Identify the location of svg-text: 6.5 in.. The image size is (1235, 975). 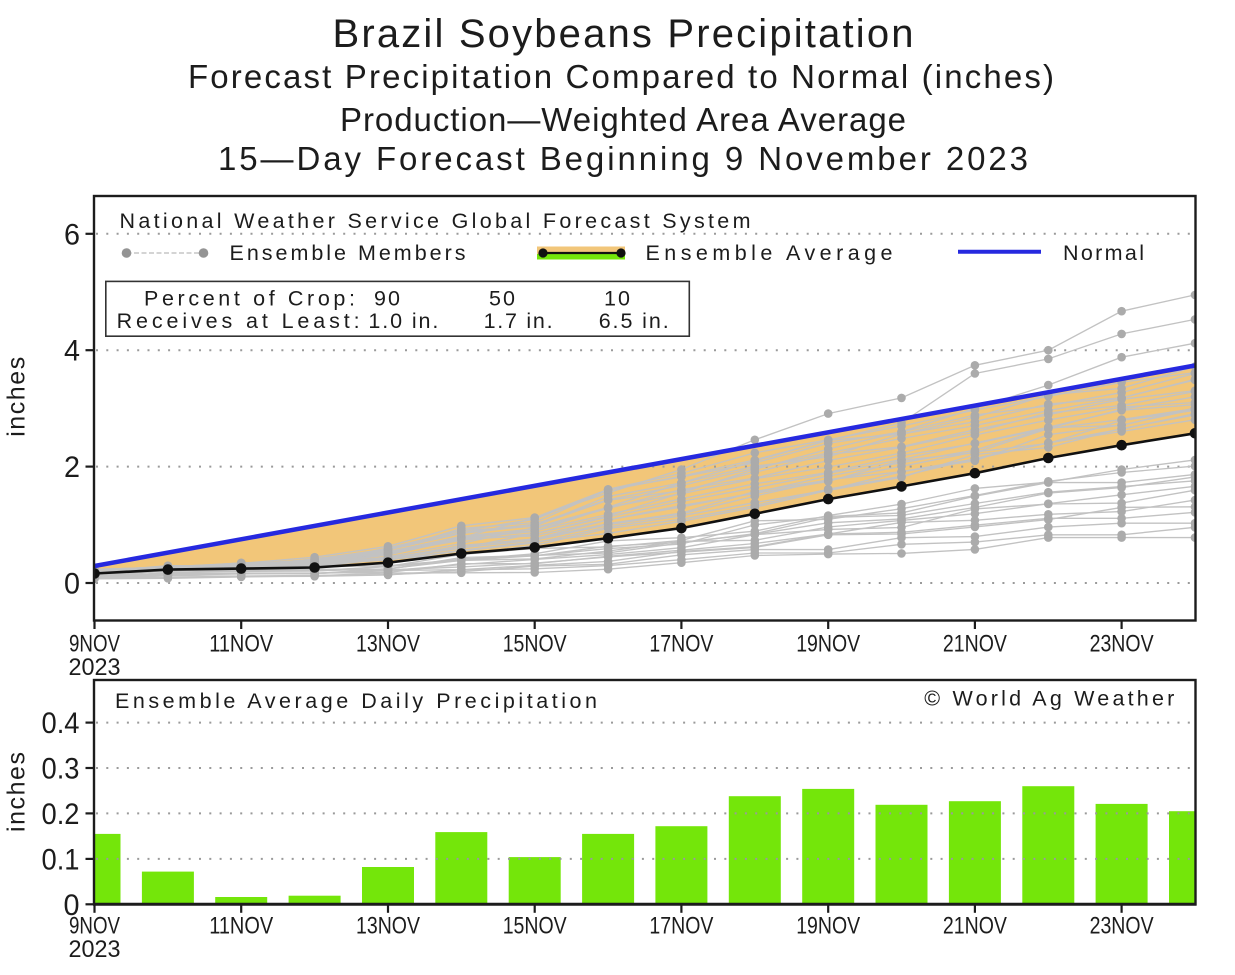
(634, 321).